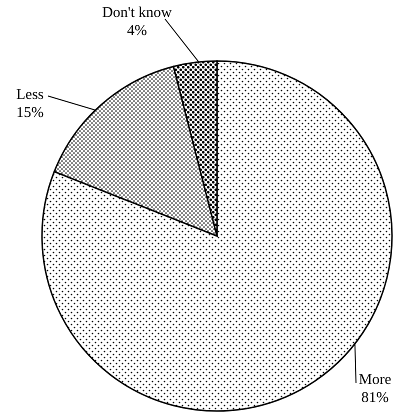 The width and height of the screenshot is (405, 419). Describe the element at coordinates (30, 95) in the screenshot. I see `slice-label: Less` at that location.